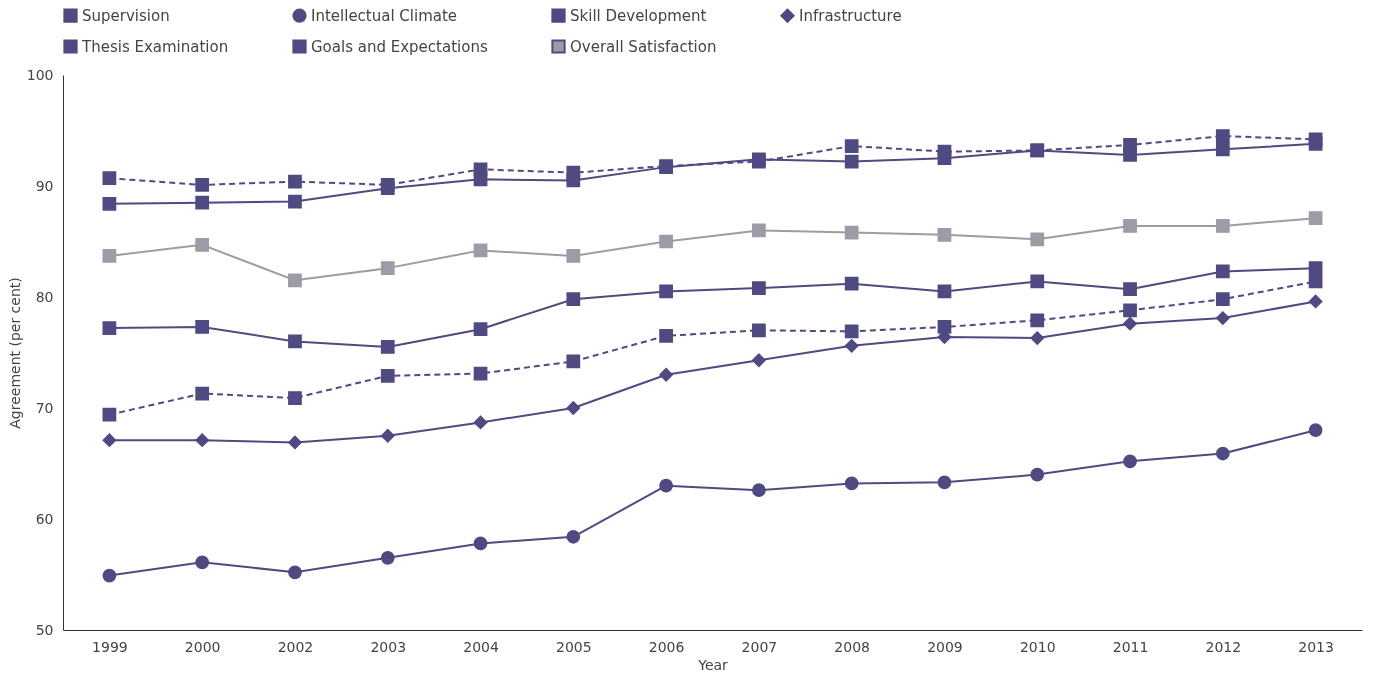 The width and height of the screenshot is (1389, 695). What do you see at coordinates (481, 646) in the screenshot?
I see `x-tick-label: 2004` at bounding box center [481, 646].